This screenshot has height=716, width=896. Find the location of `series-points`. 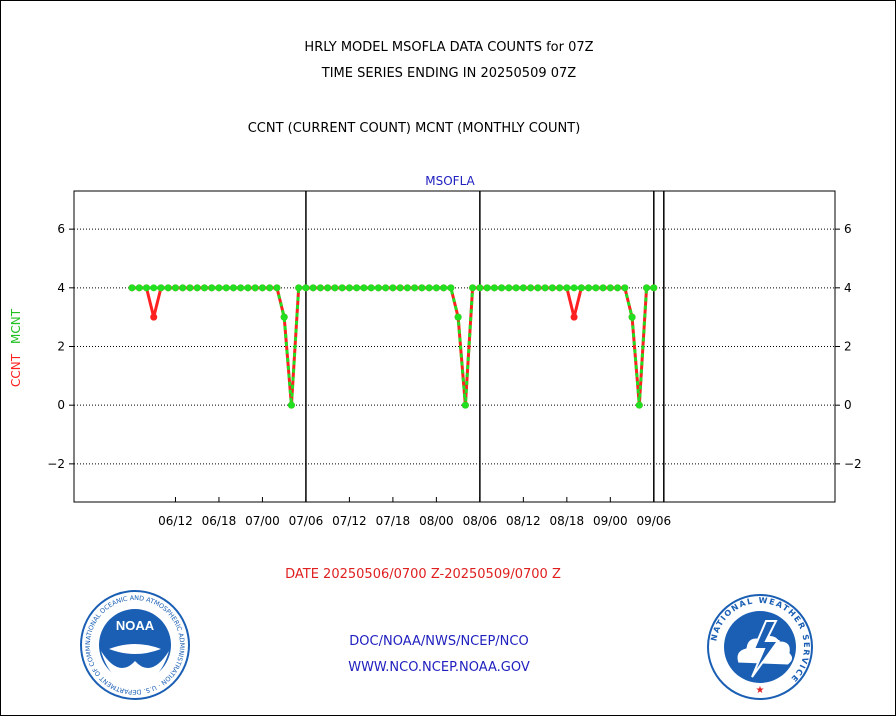

series-points is located at coordinates (393, 346).